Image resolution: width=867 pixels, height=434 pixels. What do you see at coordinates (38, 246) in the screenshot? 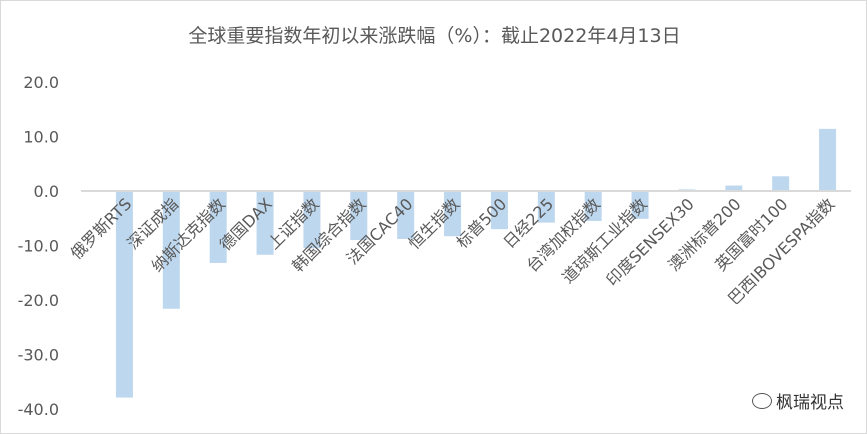
I see `y-tick-label: -10.0` at bounding box center [38, 246].